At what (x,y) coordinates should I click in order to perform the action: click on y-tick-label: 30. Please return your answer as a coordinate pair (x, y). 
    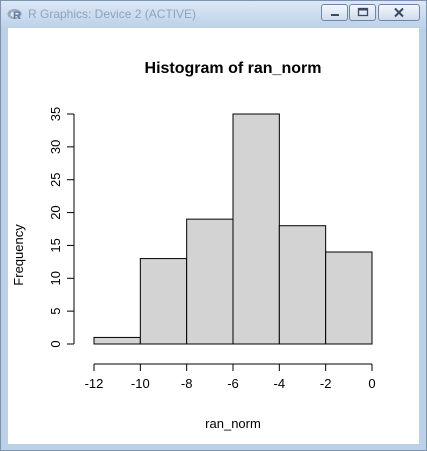
    Looking at the image, I should click on (55, 147).